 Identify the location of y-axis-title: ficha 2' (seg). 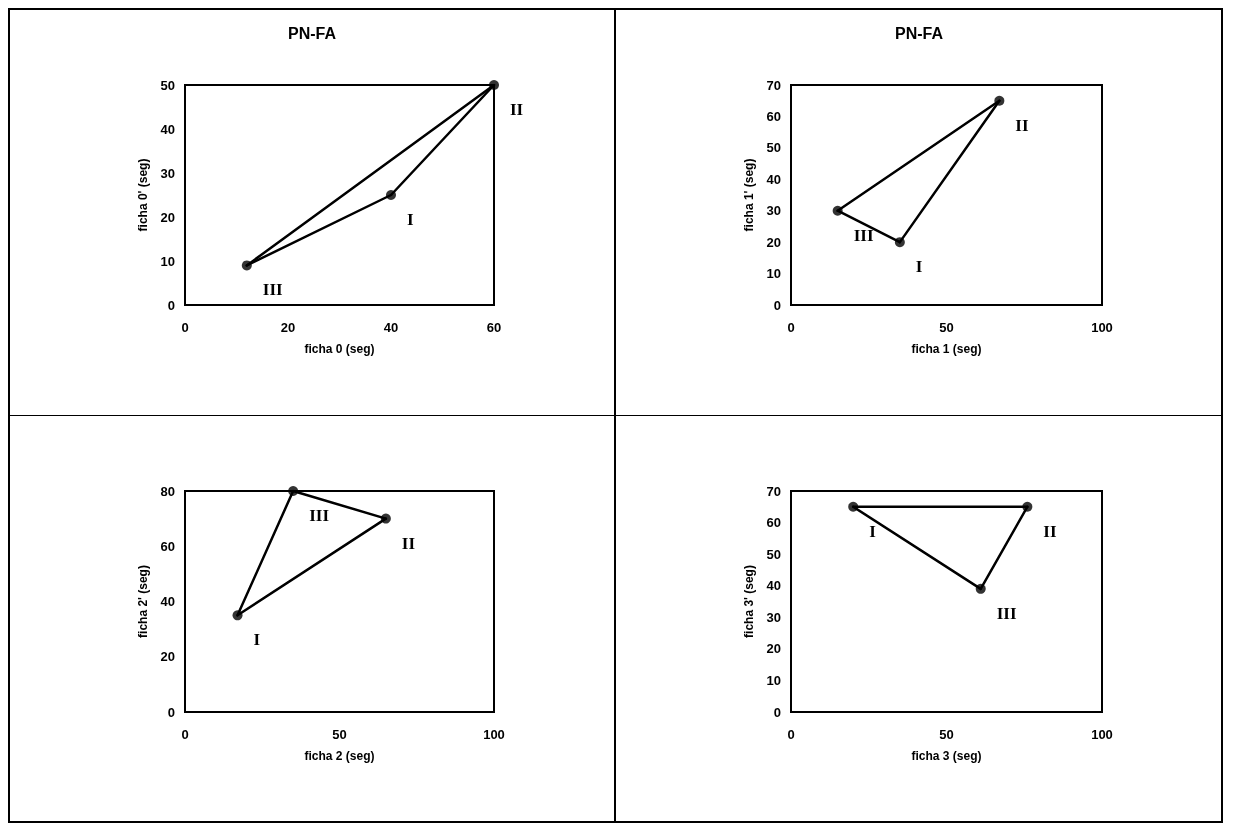
(143, 601).